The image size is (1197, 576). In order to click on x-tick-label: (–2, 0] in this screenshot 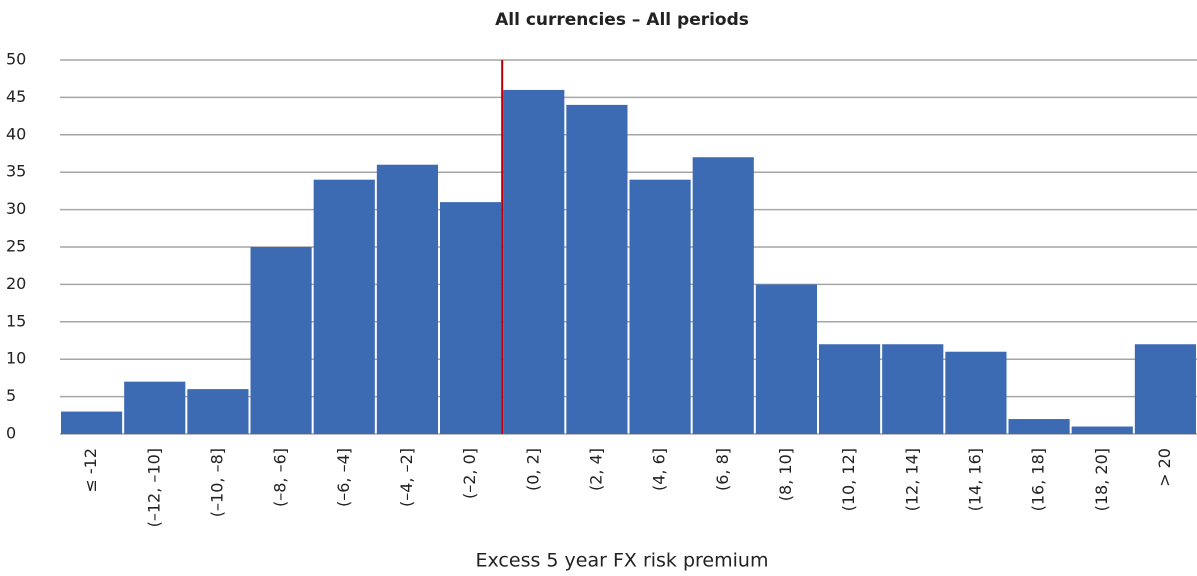, I will do `click(469, 473)`.